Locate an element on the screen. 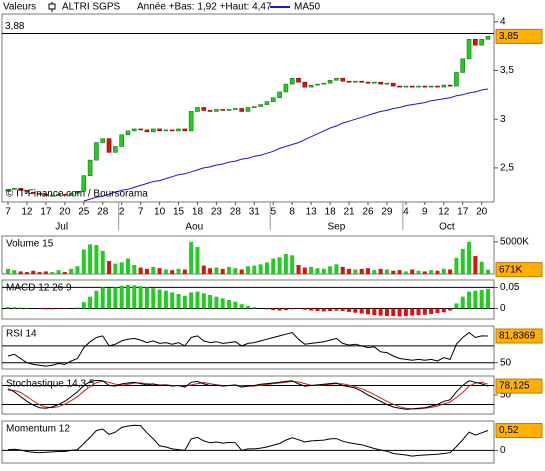  month-label: Oct is located at coordinates (447, 227).